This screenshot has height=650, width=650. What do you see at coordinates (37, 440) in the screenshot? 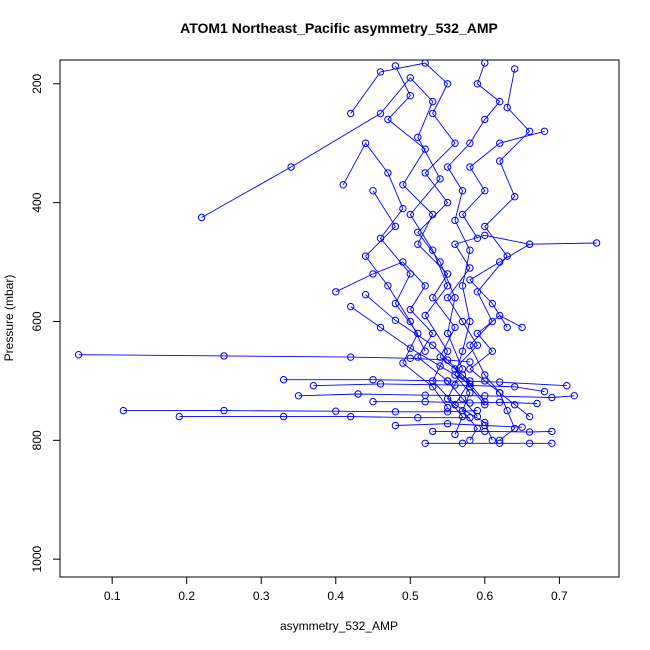
I see `y-tick-label: 800` at bounding box center [37, 440].